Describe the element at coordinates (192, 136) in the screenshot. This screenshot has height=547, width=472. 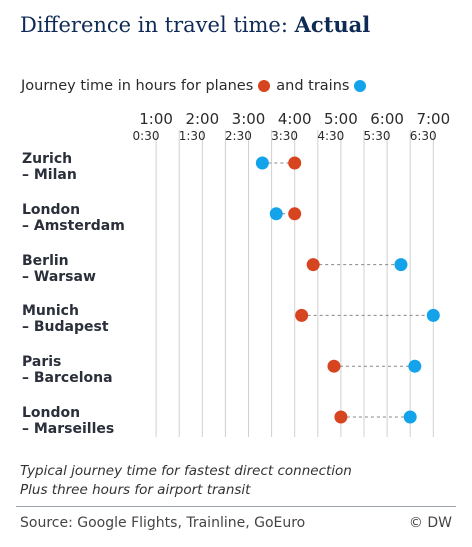
I see `x-minor-tick-label: 1:30` at that location.